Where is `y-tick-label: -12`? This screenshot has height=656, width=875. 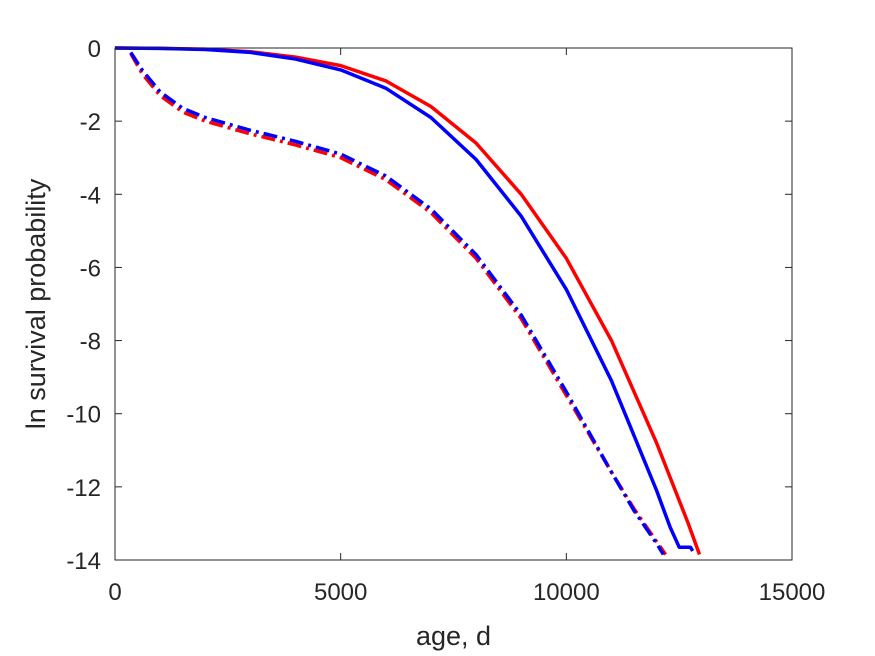 y-tick-label: -12 is located at coordinates (83, 488).